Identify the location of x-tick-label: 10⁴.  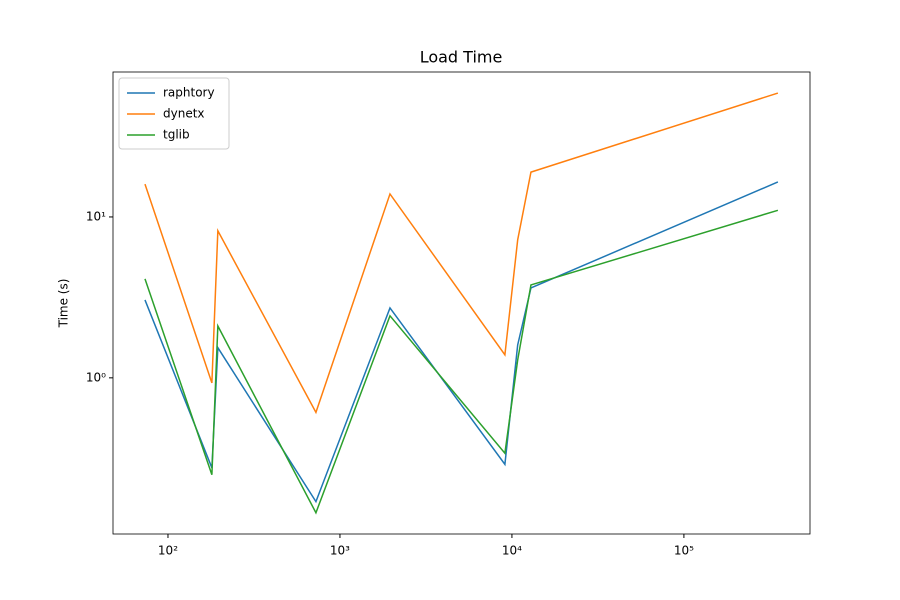
(512, 551).